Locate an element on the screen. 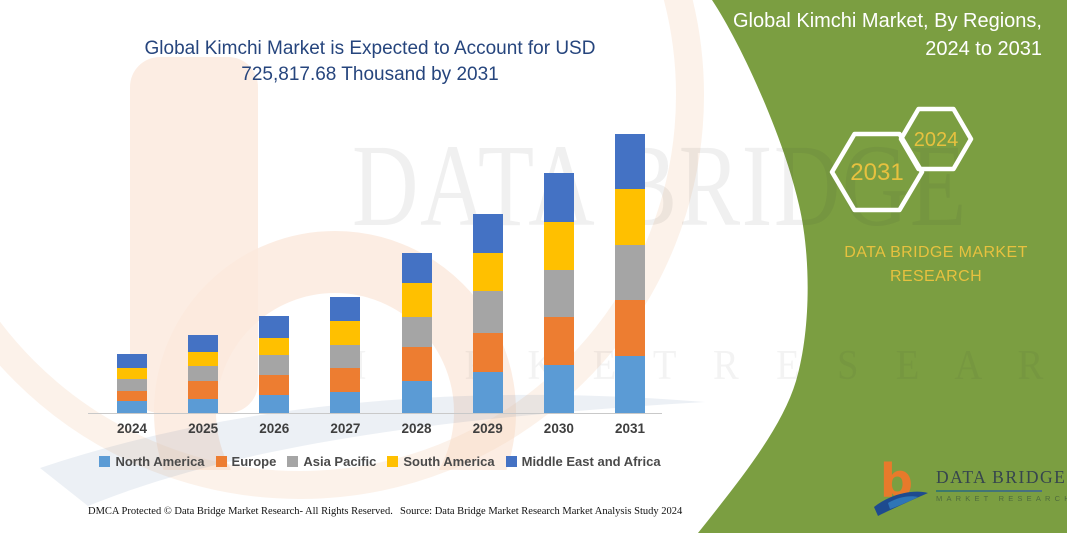 This screenshot has height=533, width=1067. x-axis-label-2027: 2027 is located at coordinates (345, 428).